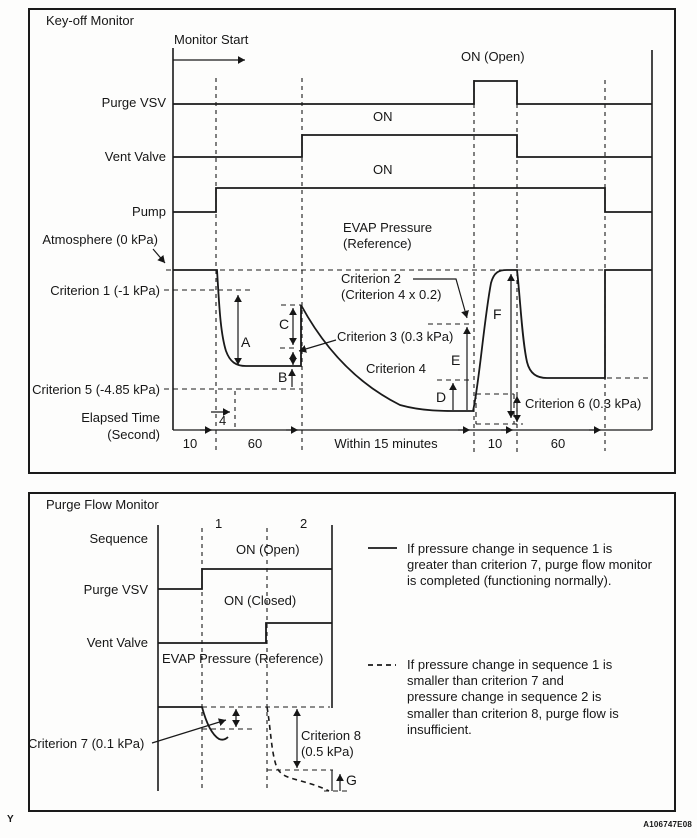 This screenshot has width=697, height=838. Describe the element at coordinates (383, 169) in the screenshot. I see `pump-on-label: ON` at that location.